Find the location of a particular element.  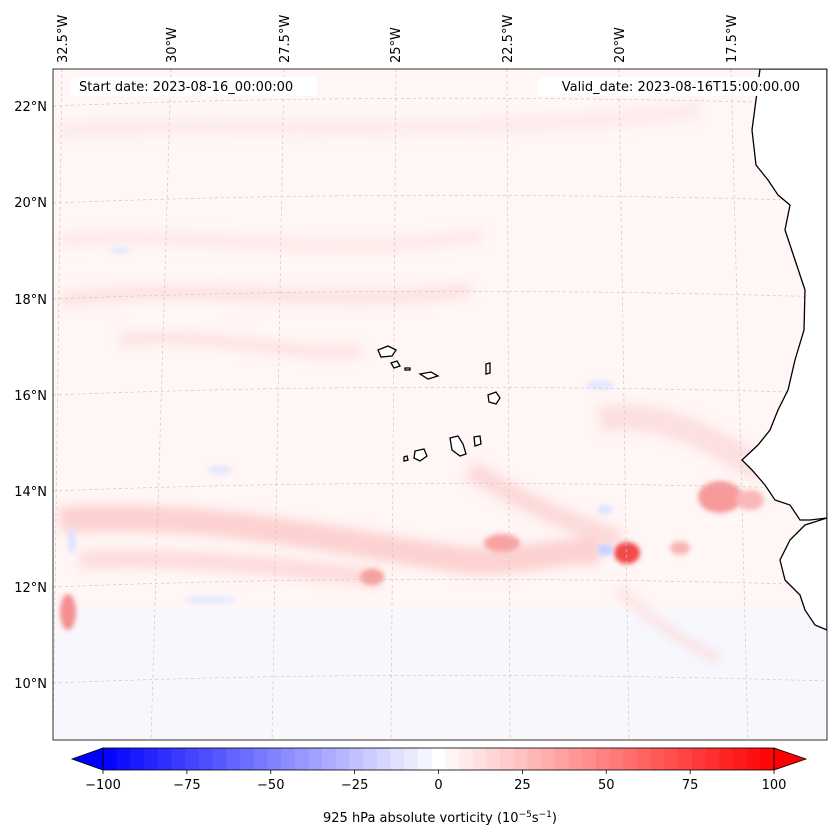

lat-label-22n: 22°N is located at coordinates (30, 107).